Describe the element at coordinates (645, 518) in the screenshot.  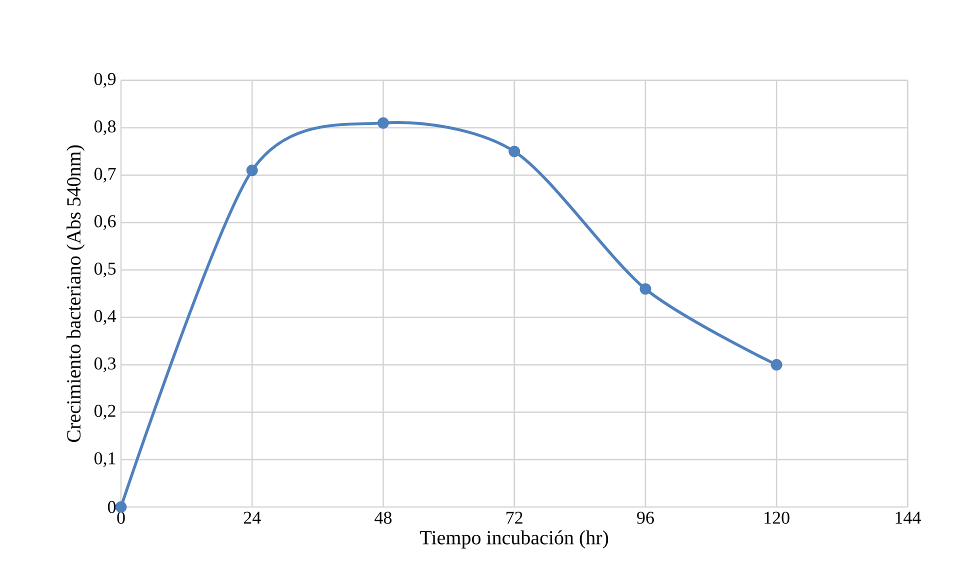
I see `x-tick-label: 96` at that location.